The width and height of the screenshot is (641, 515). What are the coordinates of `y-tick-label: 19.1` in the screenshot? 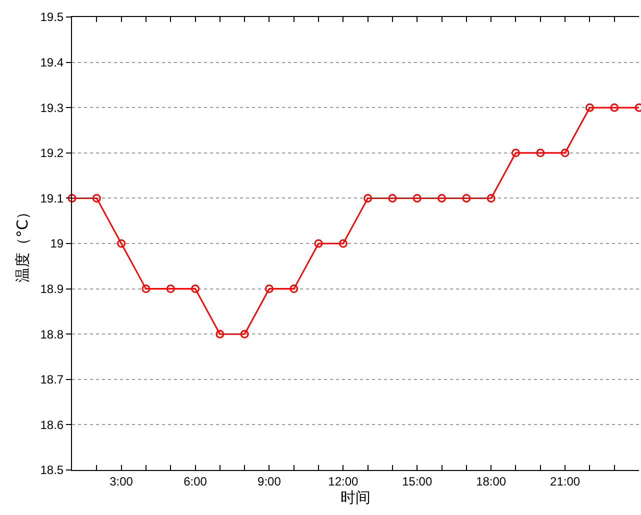 It's located at (52, 198).